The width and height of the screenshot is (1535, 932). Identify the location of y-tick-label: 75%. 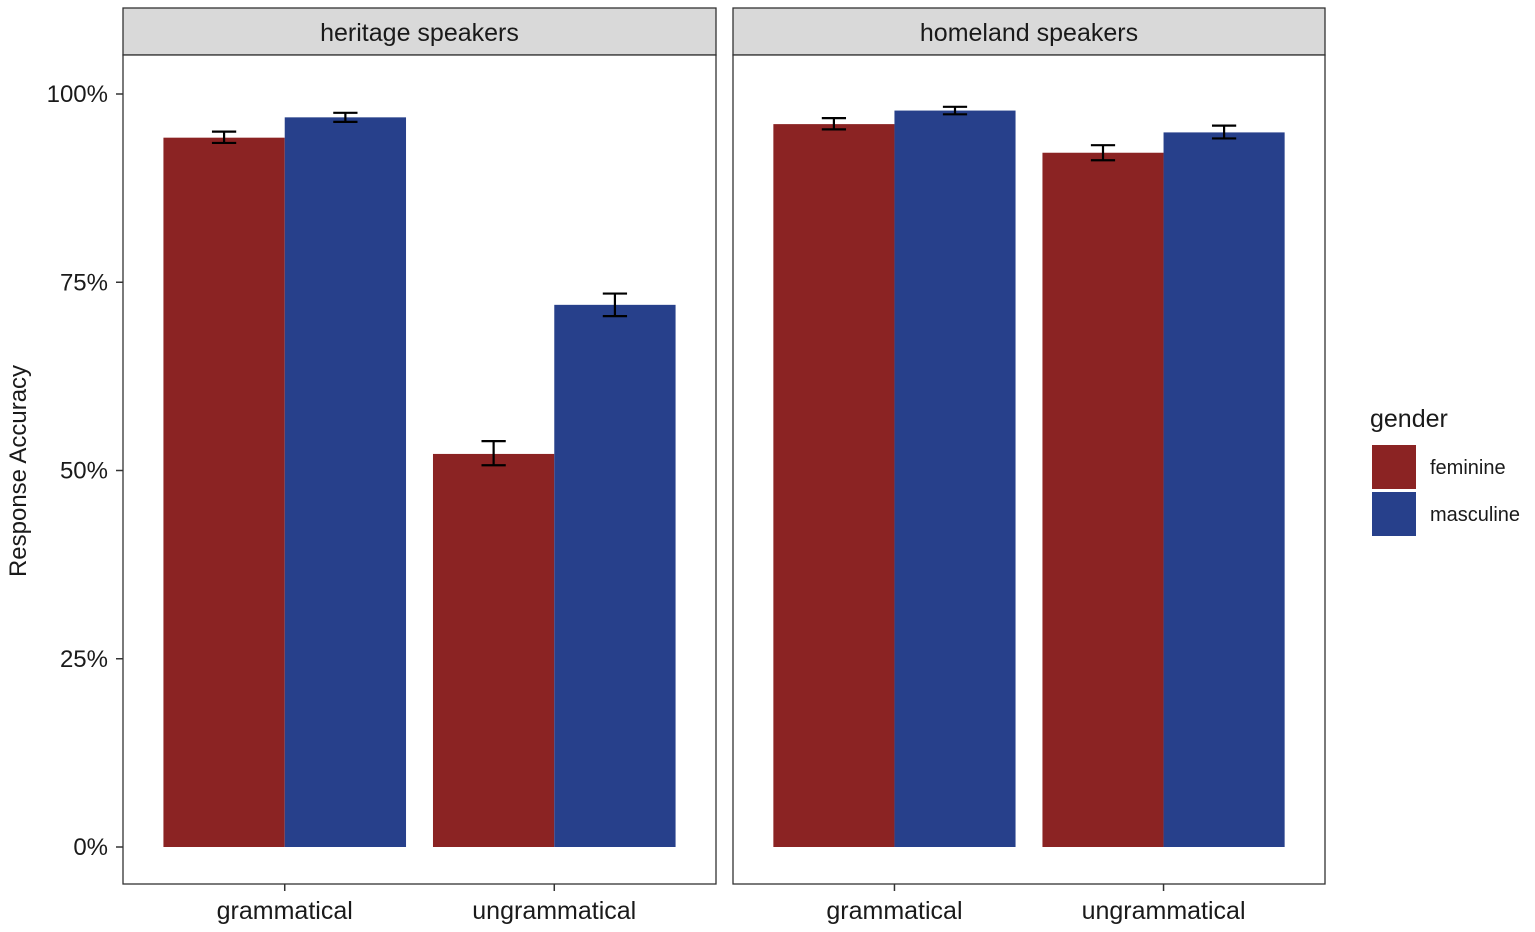
(84, 282).